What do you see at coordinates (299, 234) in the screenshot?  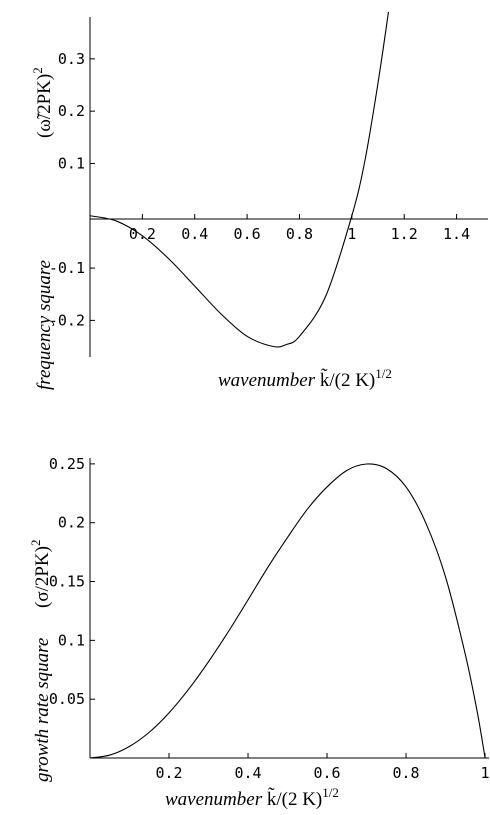 I see `top-x-tick-label: 0.8` at bounding box center [299, 234].